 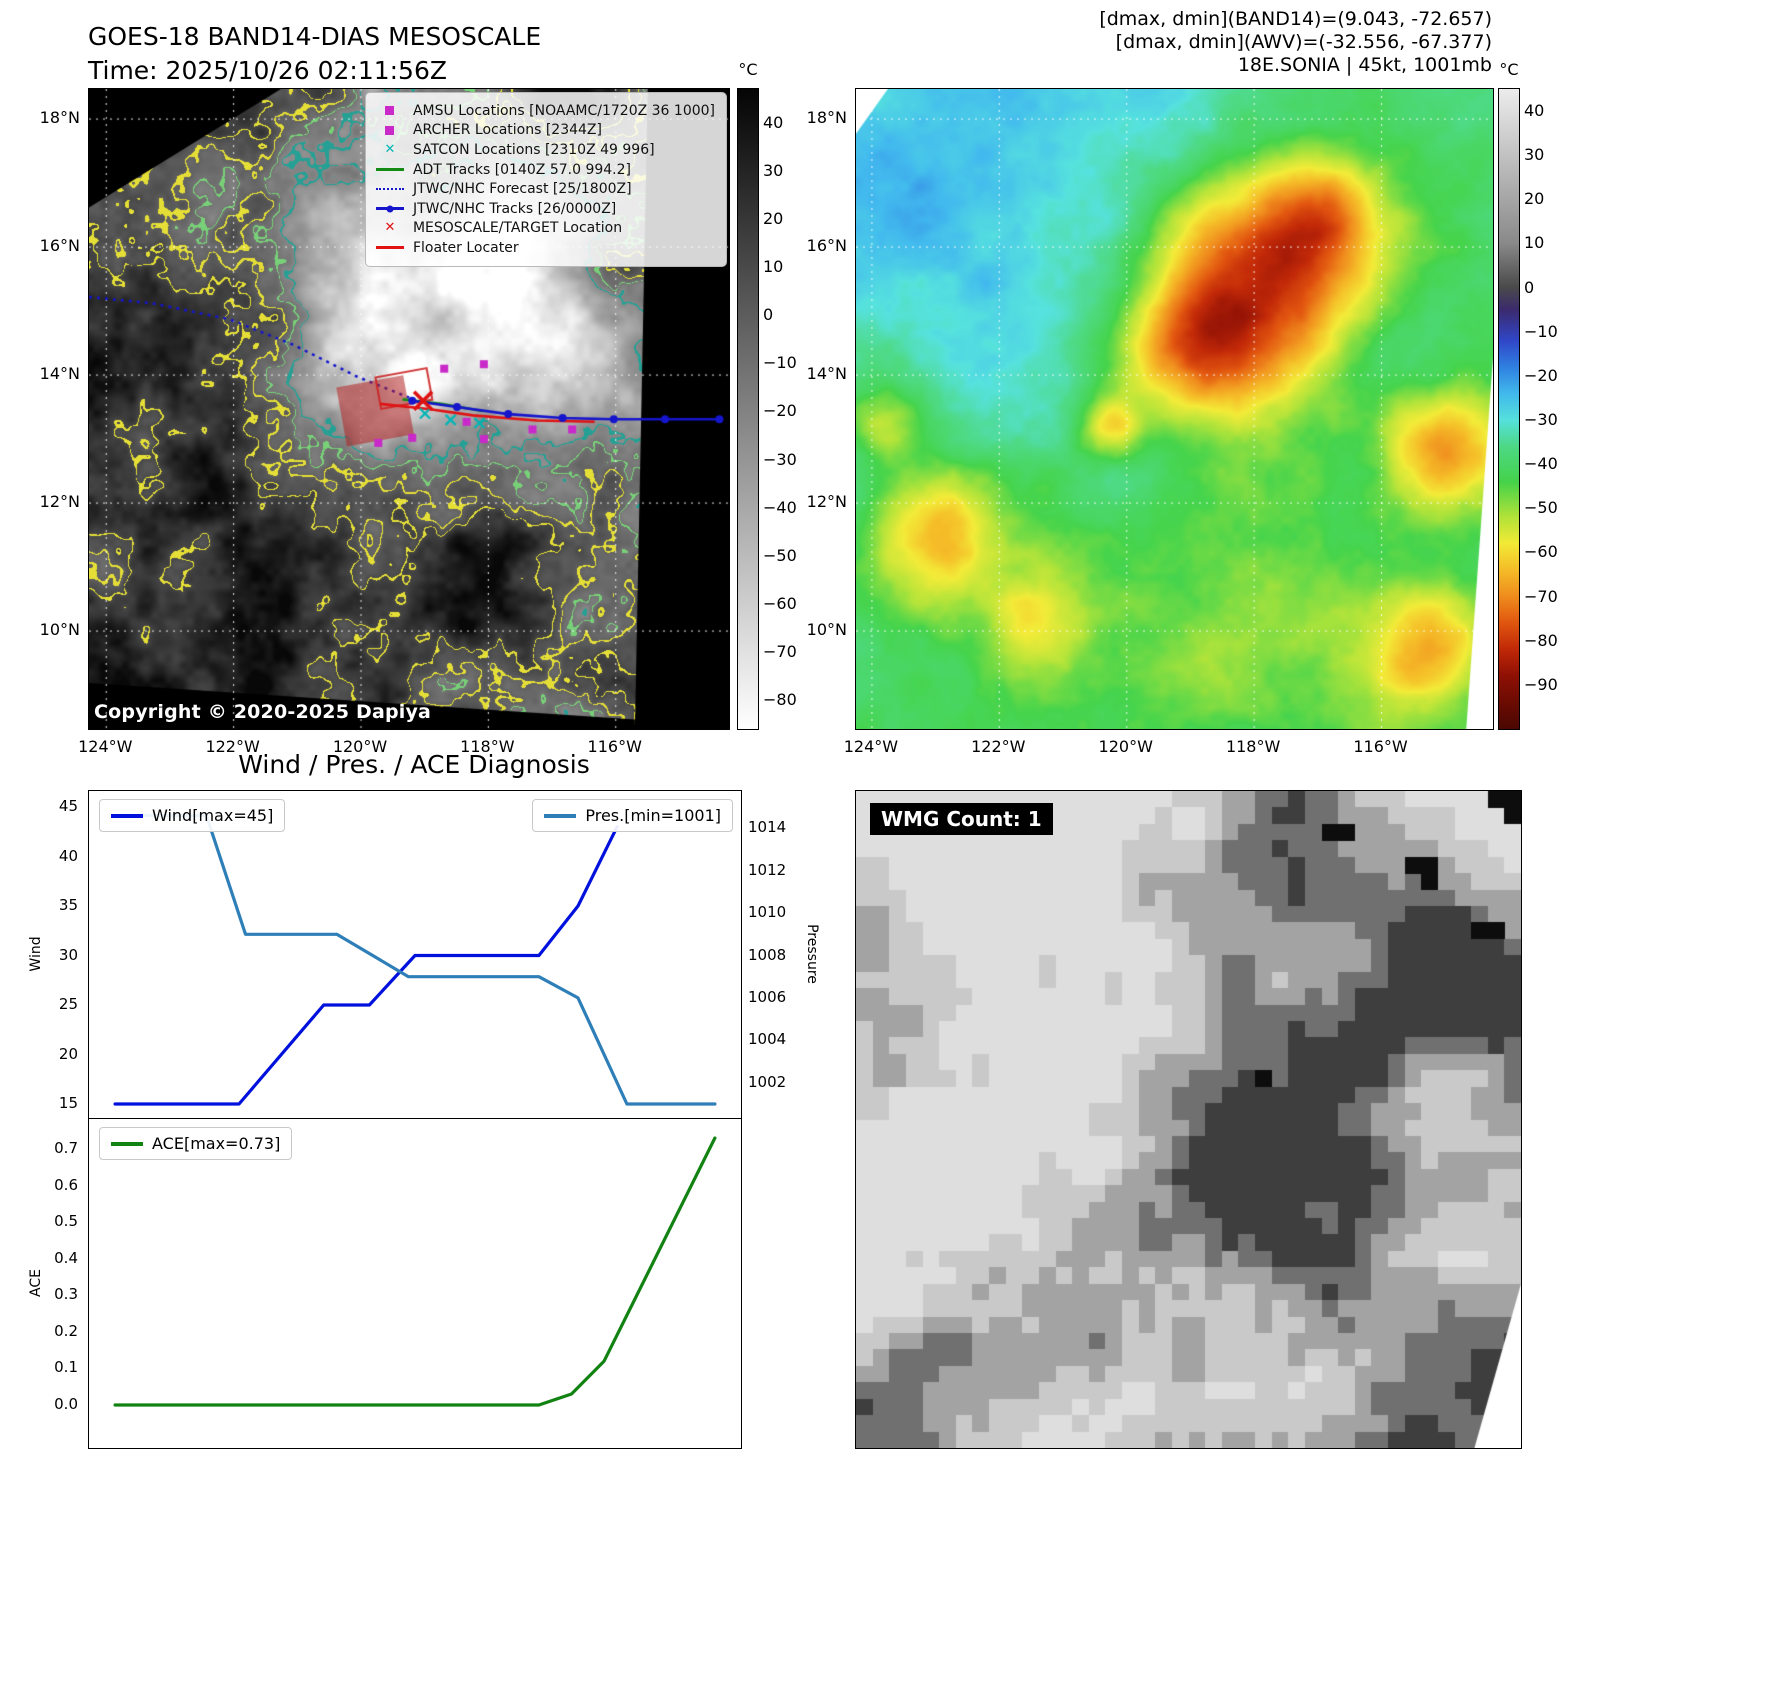 I want to click on pressure-legend: Pres.[min=1001], so click(x=632, y=815).